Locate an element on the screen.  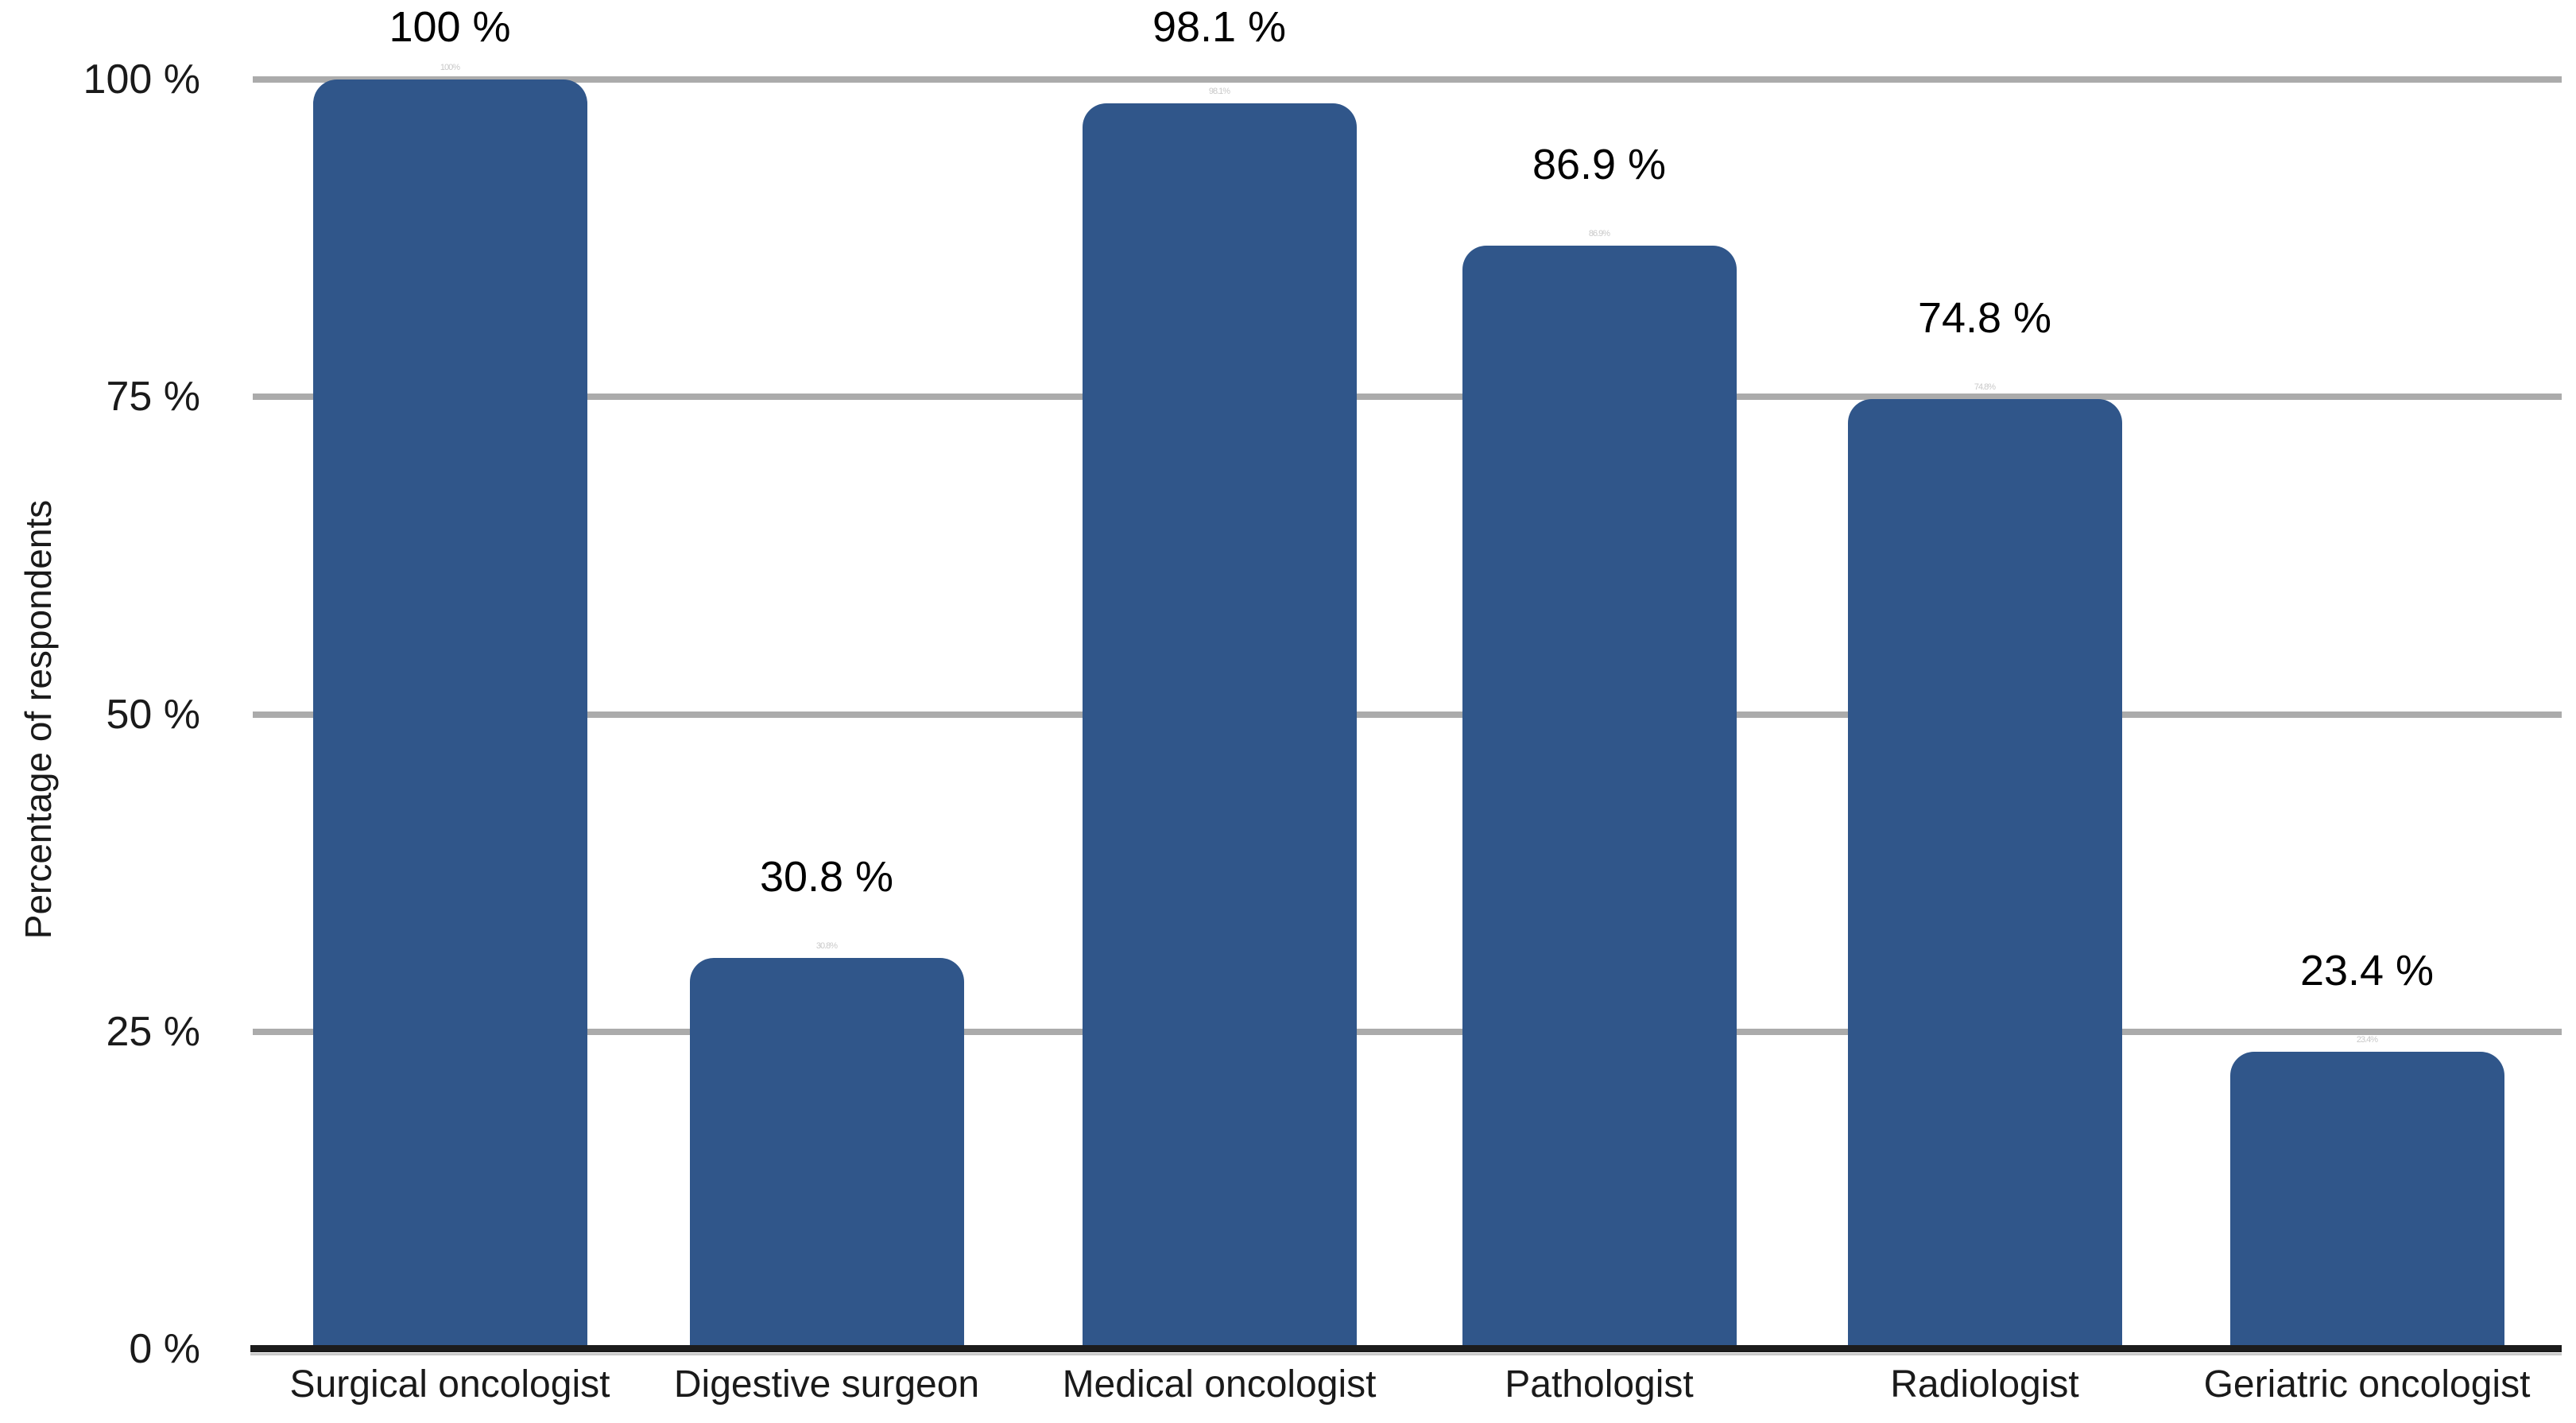
bar-top-tiny-mark: 74.8% is located at coordinates (1985, 388).